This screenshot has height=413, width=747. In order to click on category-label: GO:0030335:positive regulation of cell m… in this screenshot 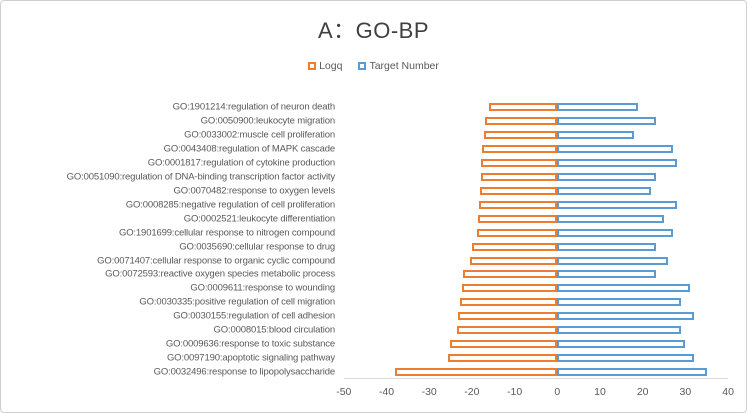, I will do `click(237, 302)`.